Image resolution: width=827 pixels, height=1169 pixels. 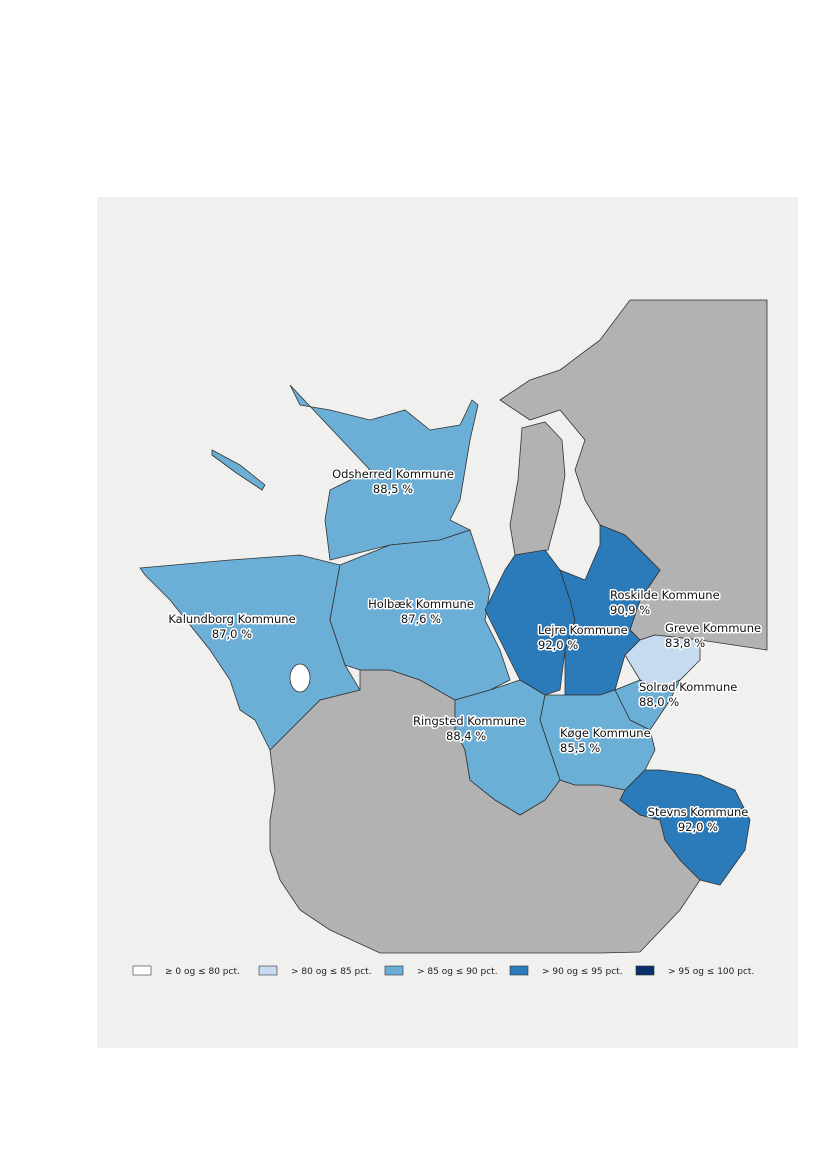 What do you see at coordinates (630, 610) in the screenshot?
I see `region-value: 90,9 %` at bounding box center [630, 610].